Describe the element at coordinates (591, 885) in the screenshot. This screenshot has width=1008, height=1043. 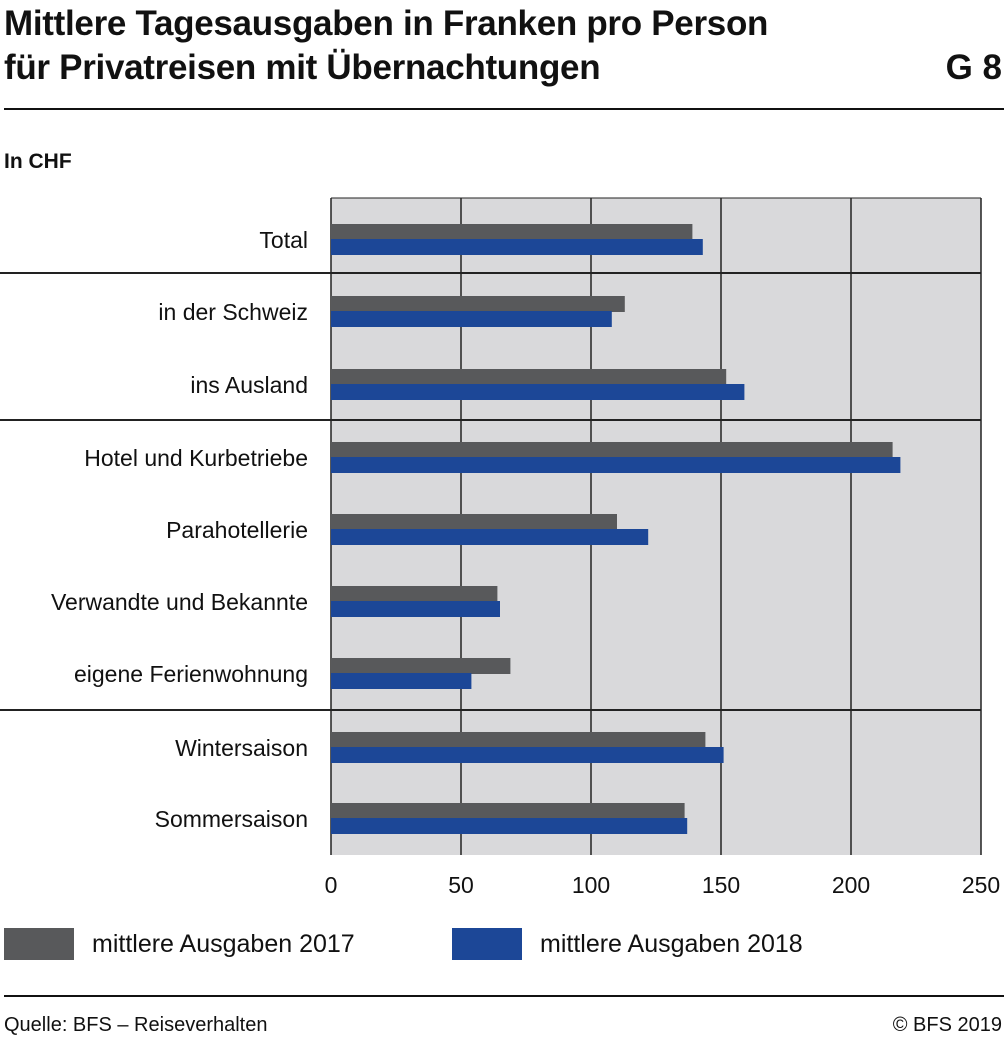
I see `x-tick-label: 100` at that location.